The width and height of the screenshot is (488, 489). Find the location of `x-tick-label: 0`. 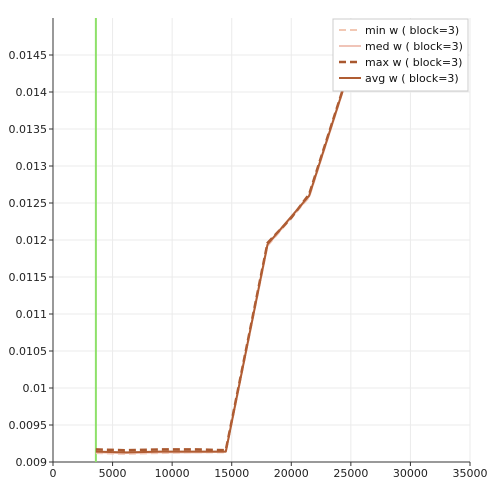

x-tick-label: 0 is located at coordinates (53, 473).